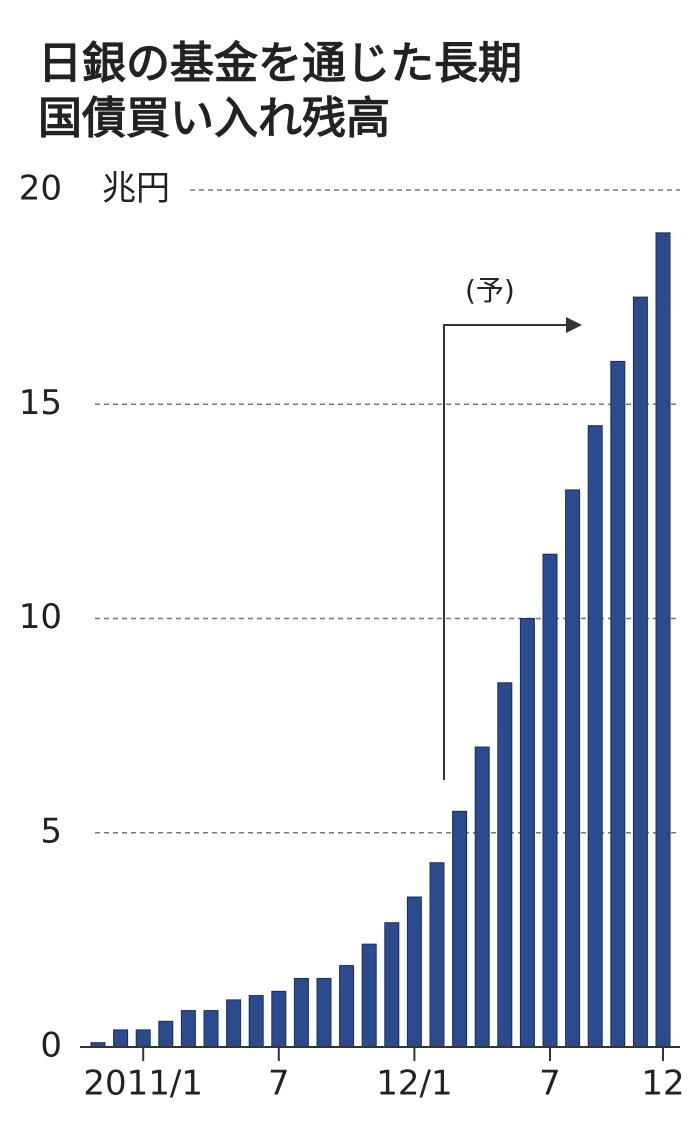 The image size is (698, 1137). I want to click on annotation: (予), so click(490, 290).